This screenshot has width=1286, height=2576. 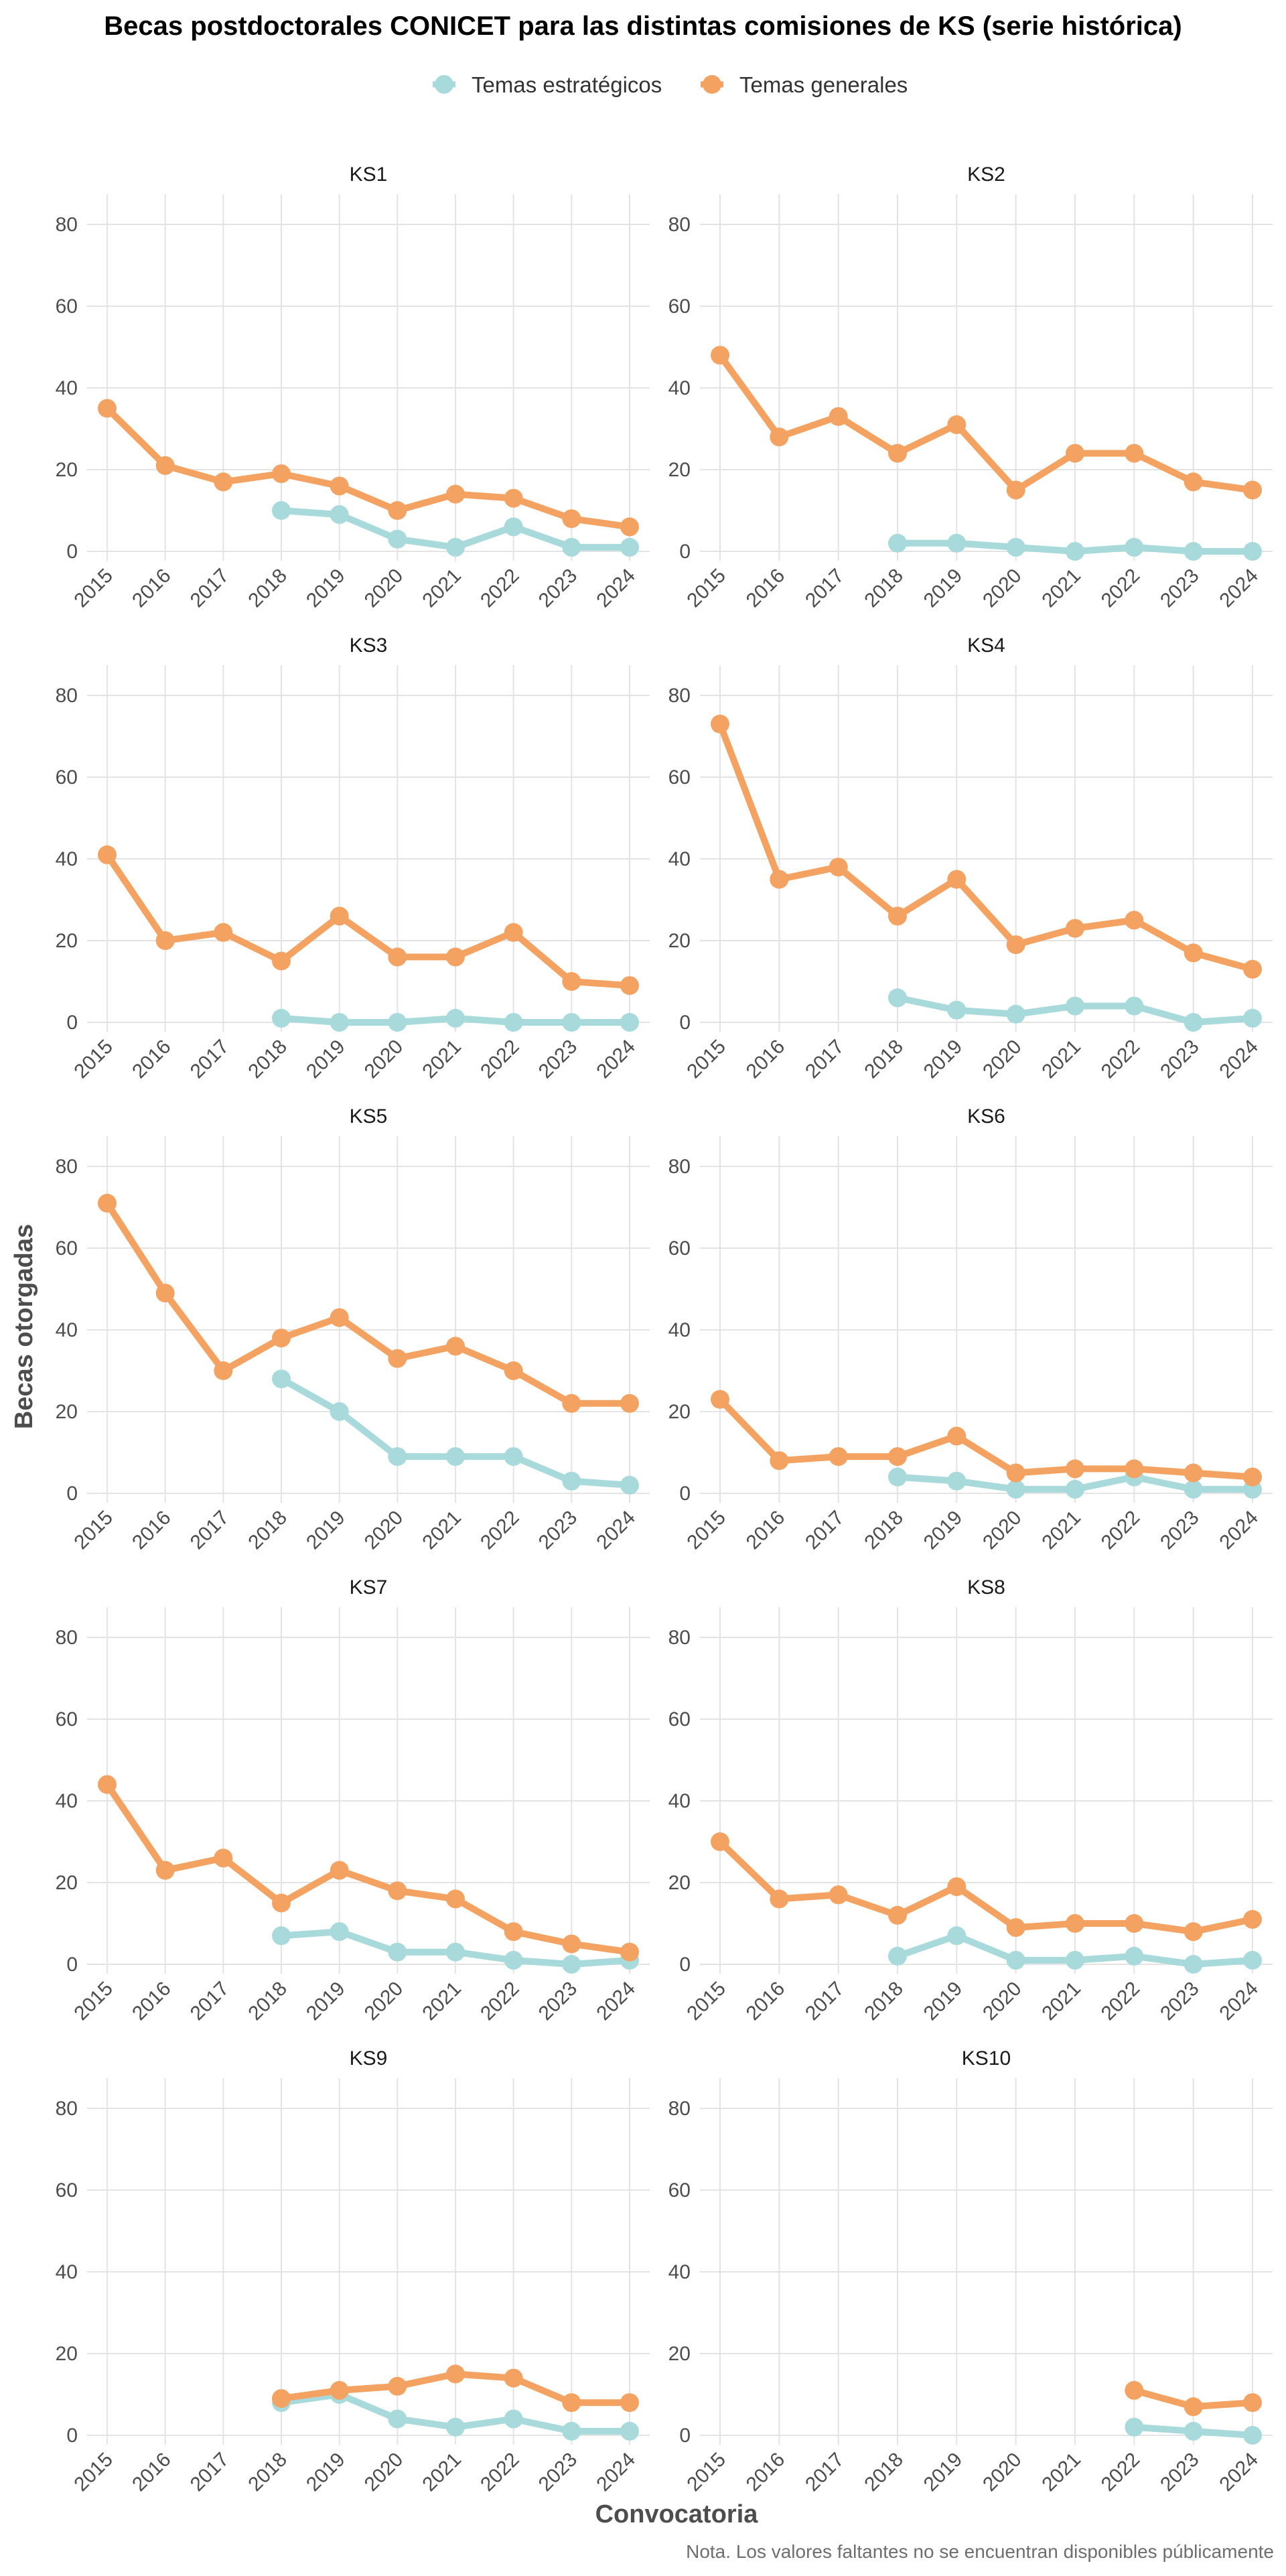 What do you see at coordinates (986, 1588) in the screenshot?
I see `panel-title: KS8` at bounding box center [986, 1588].